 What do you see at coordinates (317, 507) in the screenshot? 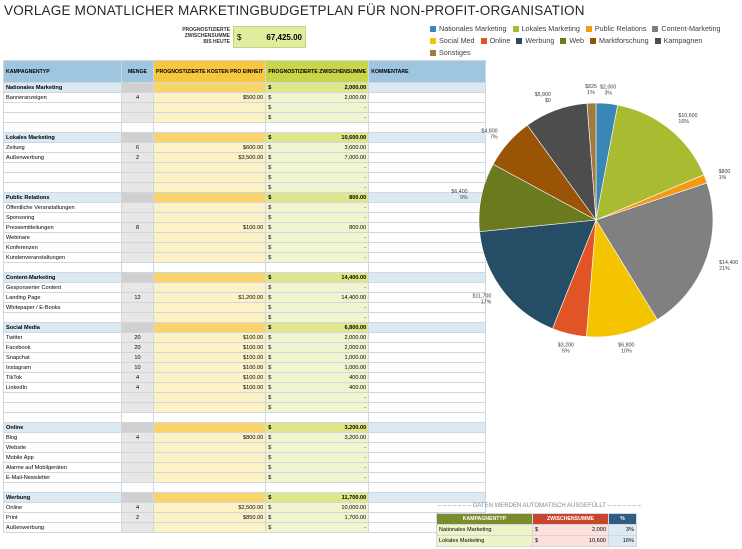
I see `subtotal-cell: $10,000.00` at bounding box center [317, 507].